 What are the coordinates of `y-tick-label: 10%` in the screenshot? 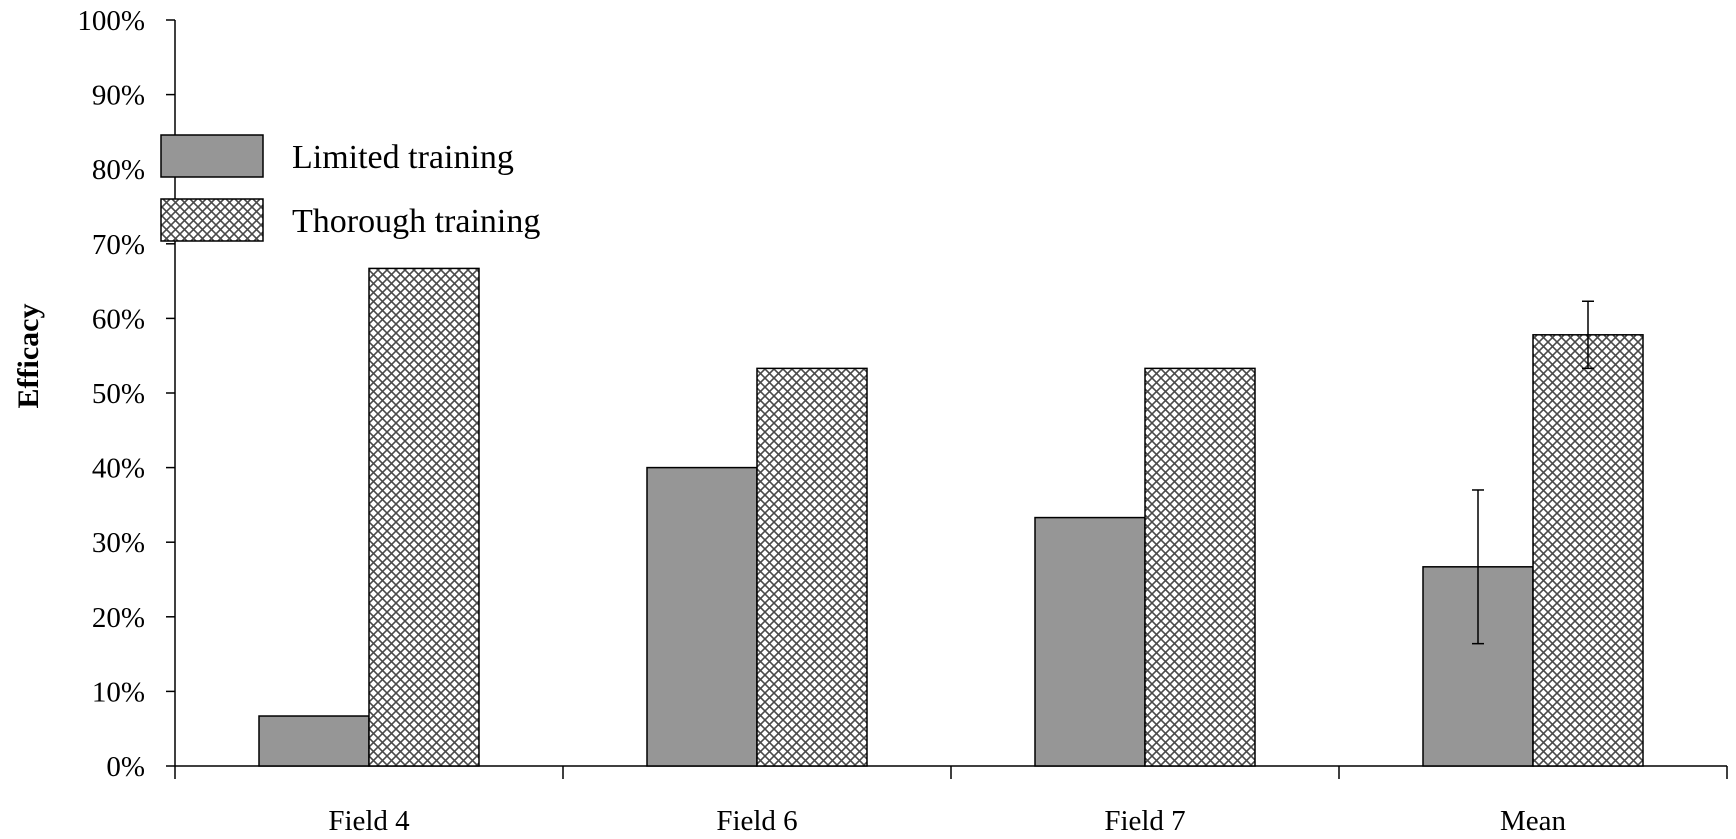 It's located at (118, 692).